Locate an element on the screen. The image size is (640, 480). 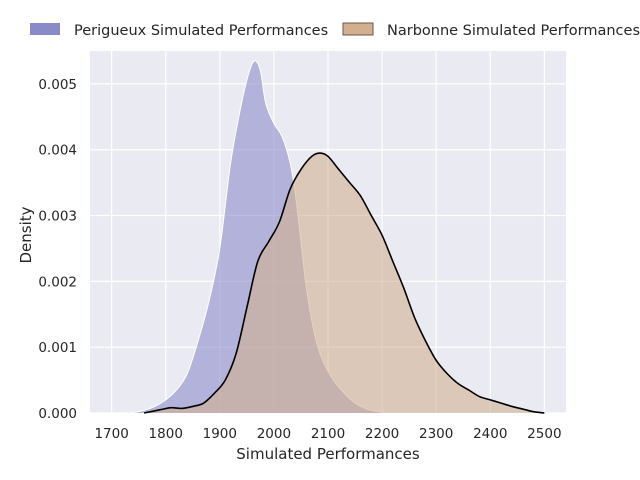
y-axis-title: Density is located at coordinates (26, 234).